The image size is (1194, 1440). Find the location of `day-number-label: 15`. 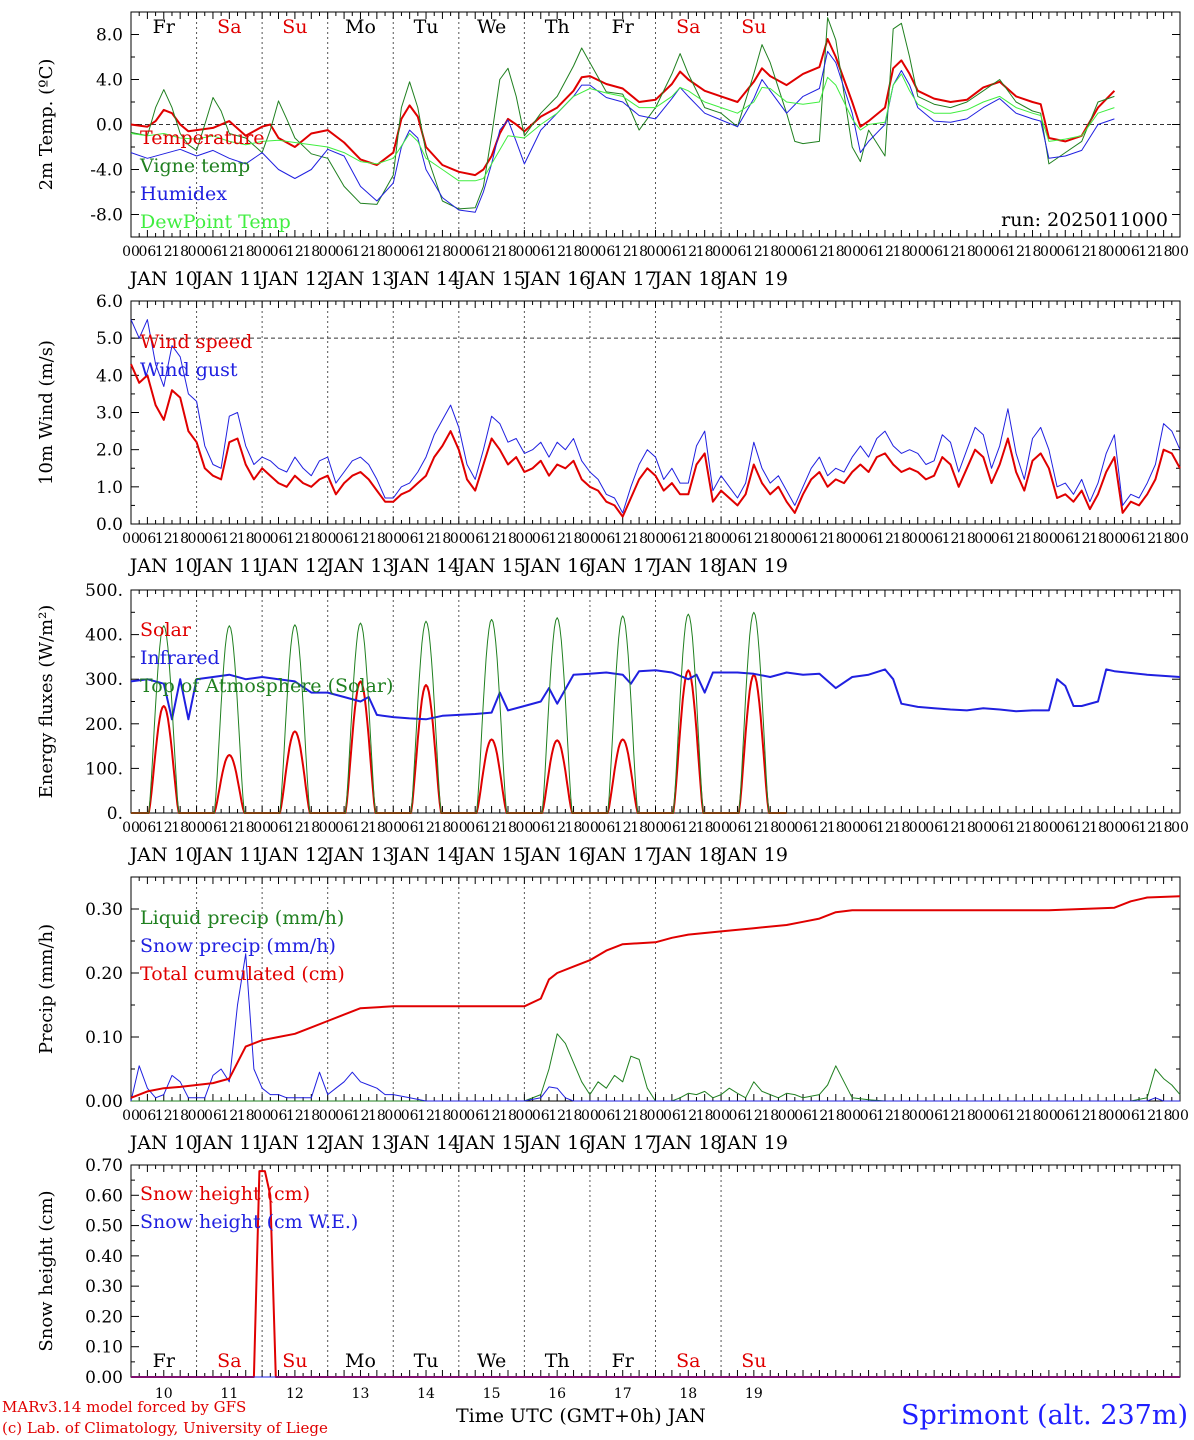

day-number-label: 15 is located at coordinates (492, 1394).